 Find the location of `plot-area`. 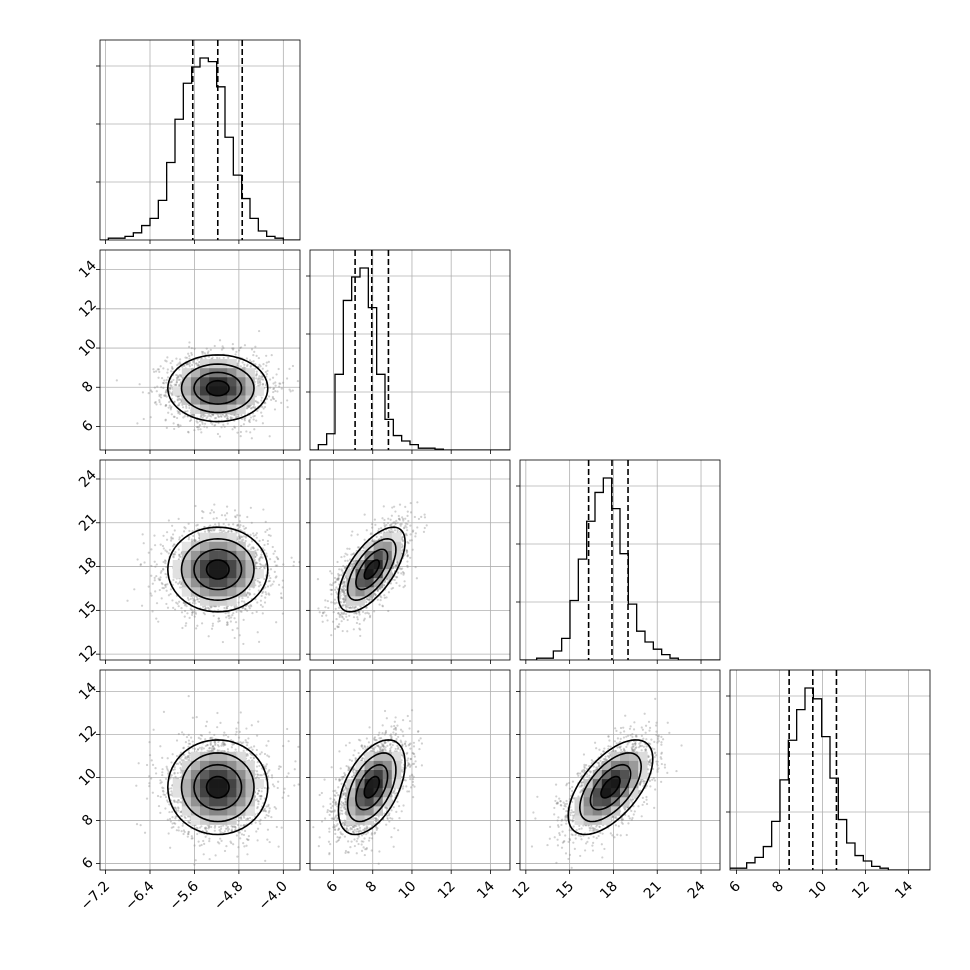

plot-area is located at coordinates (200, 350).